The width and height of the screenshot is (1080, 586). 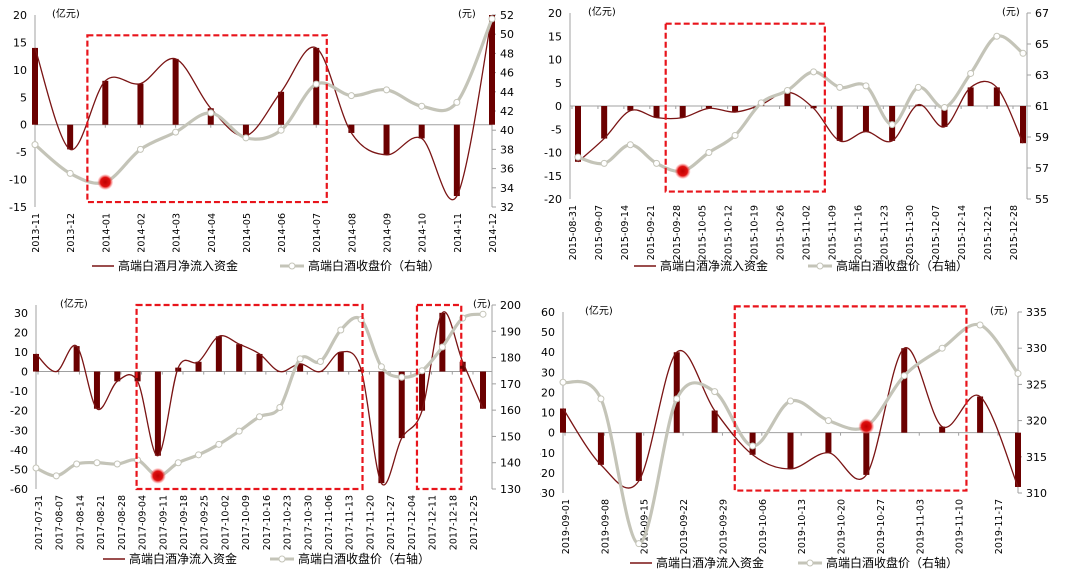 What do you see at coordinates (246, 522) in the screenshot?
I see `x-tick-label: 2017-10-09` at bounding box center [246, 522].